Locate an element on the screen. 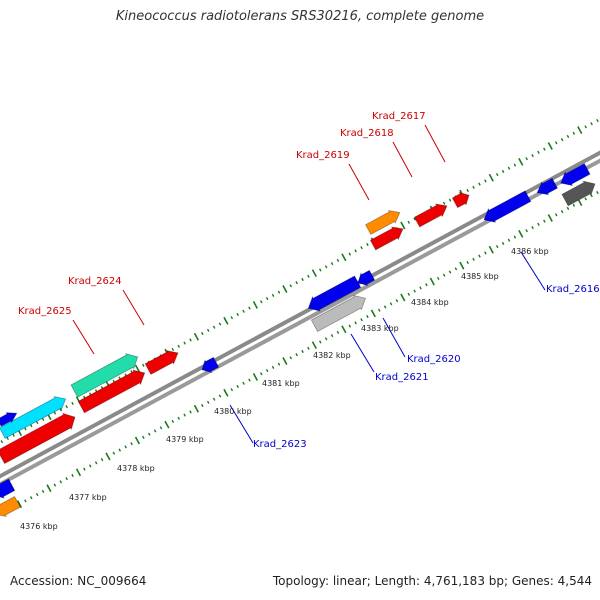 Image resolution: width=600 pixels, height=600 pixels. gene-label-krad-2616: Krad_2616 is located at coordinates (573, 289).